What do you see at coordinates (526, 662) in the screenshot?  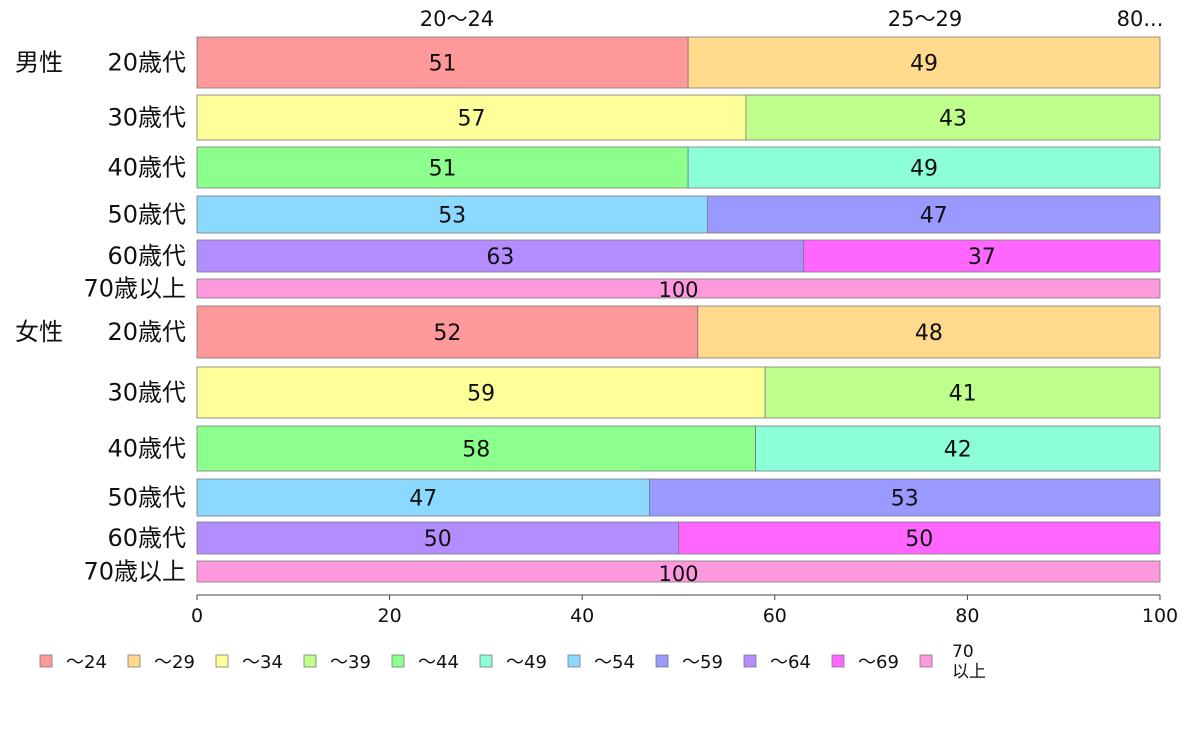 I see `legend-label: 〜49` at bounding box center [526, 662].